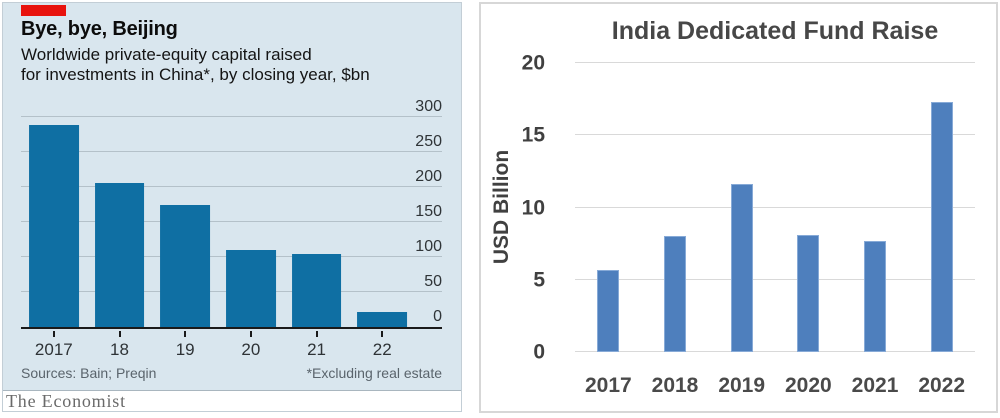  I want to click on x-tick-label-2018: 2018, so click(675, 385).